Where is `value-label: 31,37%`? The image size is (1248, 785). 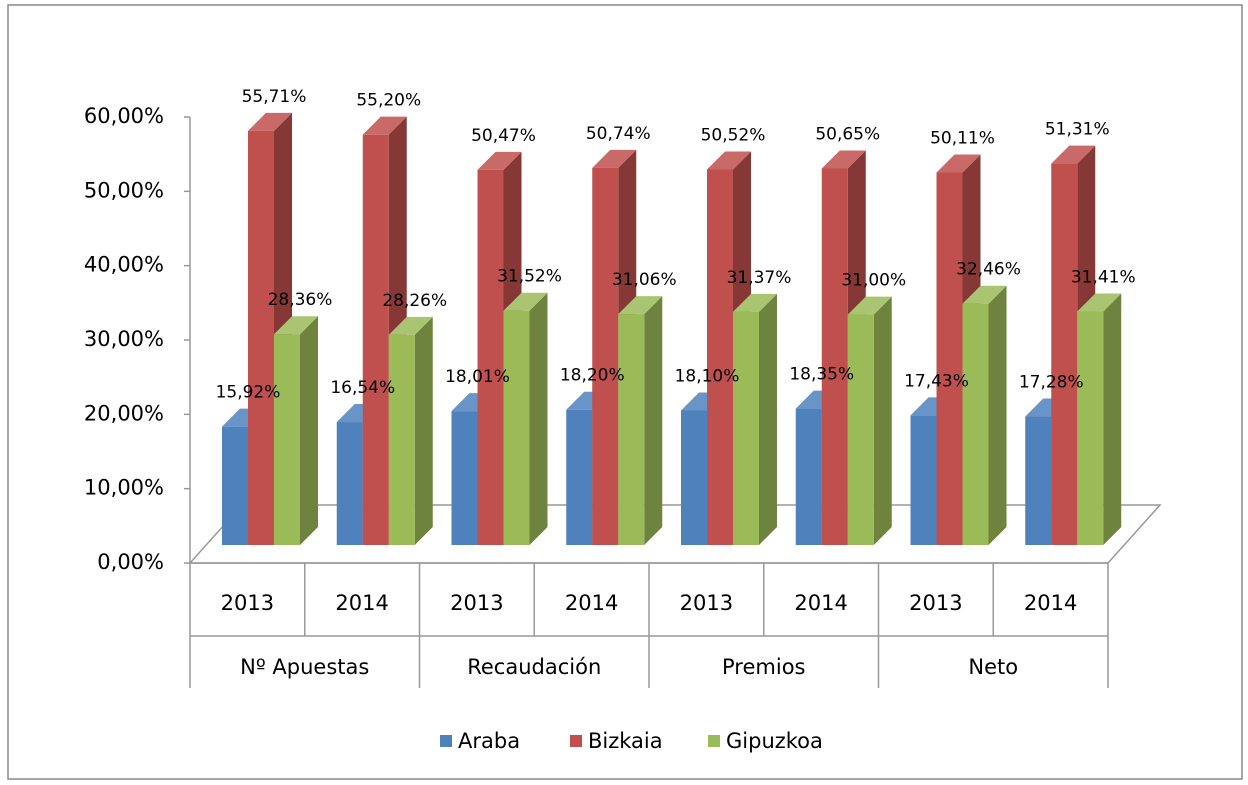 value-label: 31,37% is located at coordinates (759, 278).